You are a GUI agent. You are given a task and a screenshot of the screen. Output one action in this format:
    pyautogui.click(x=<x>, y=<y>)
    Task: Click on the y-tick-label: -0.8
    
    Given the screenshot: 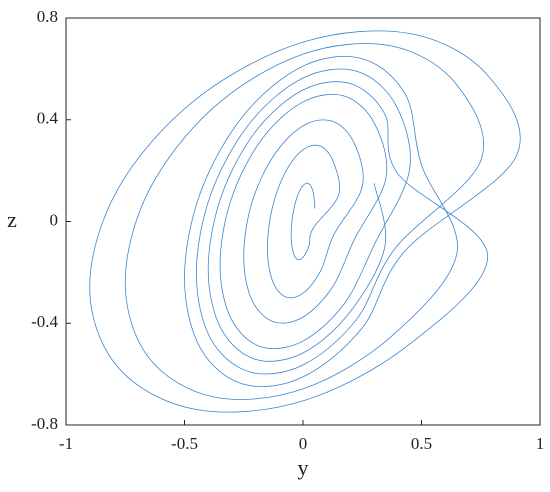 What is the action you would take?
    pyautogui.click(x=44, y=423)
    